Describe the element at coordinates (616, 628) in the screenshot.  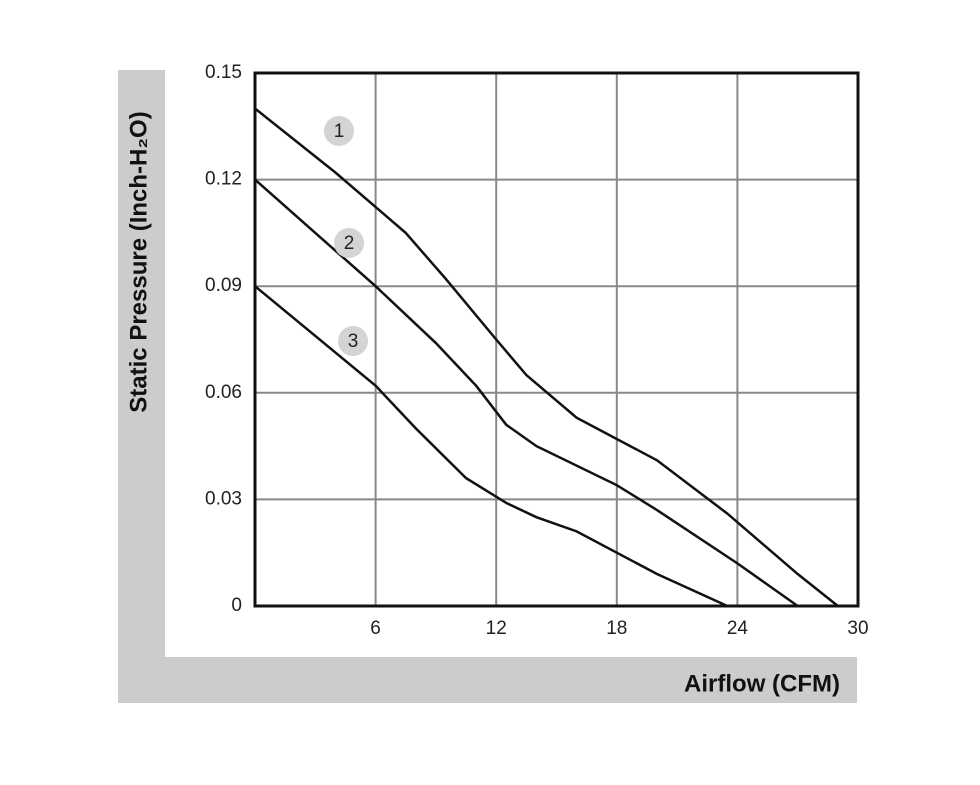
I see `x-tick-label: 18` at that location.